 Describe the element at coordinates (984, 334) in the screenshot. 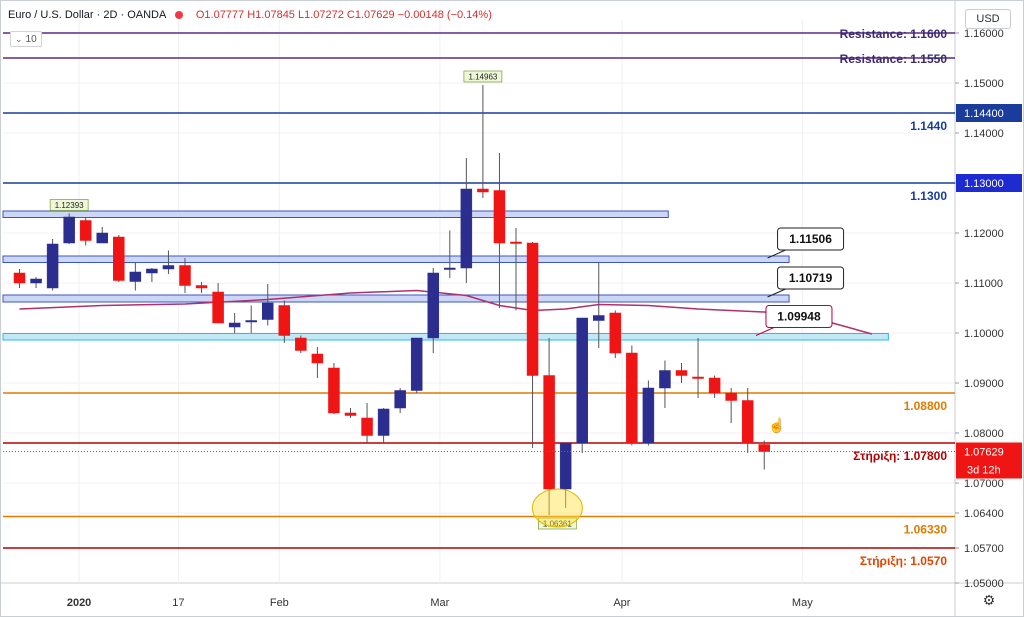

I see `y-tick-label: 1.10000` at that location.